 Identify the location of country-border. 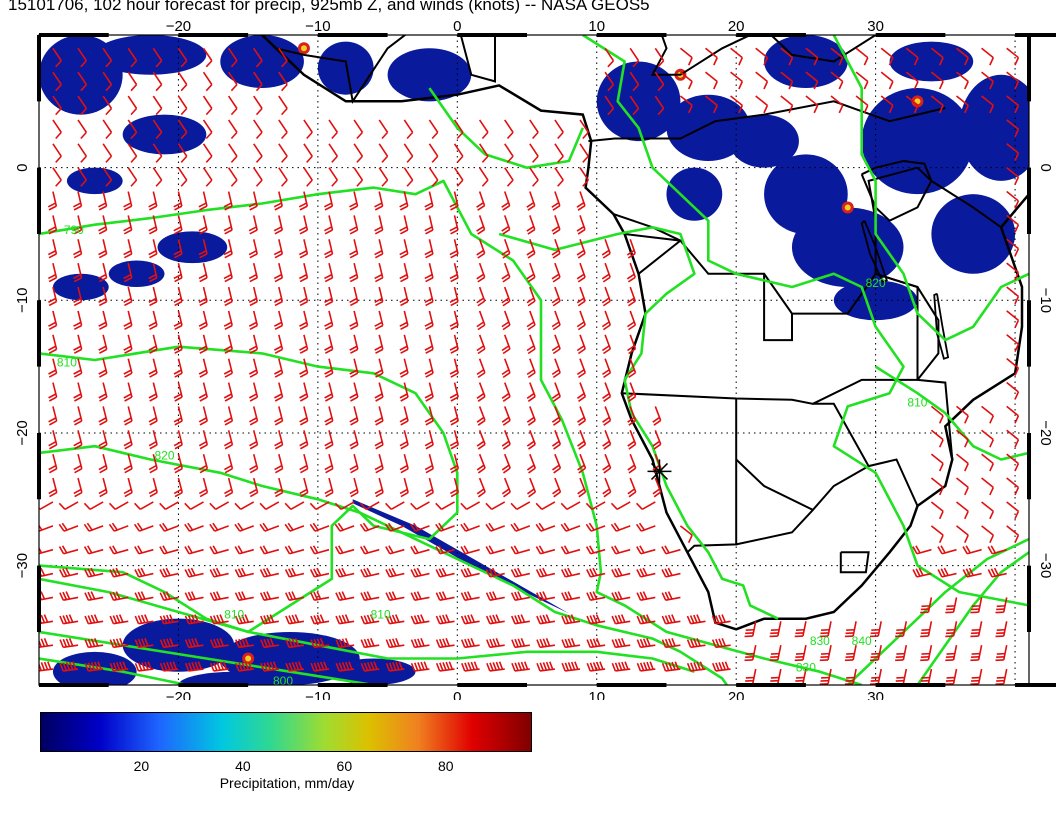
(770, 338).